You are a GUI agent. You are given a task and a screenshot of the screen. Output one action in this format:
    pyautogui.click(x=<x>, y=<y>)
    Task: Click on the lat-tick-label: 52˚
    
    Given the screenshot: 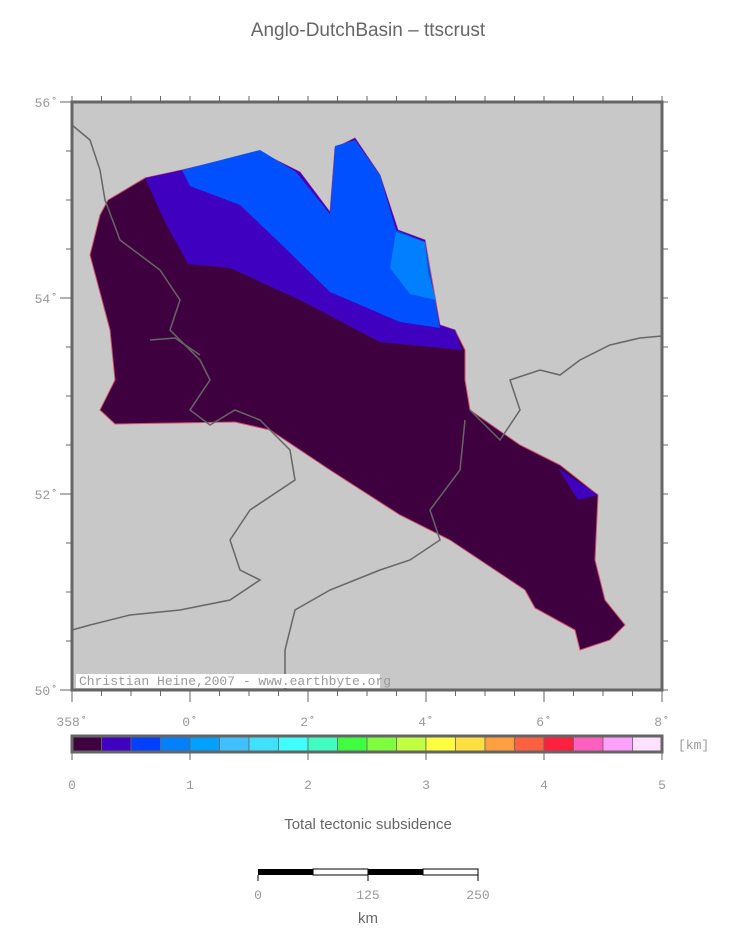 What is the action you would take?
    pyautogui.click(x=46, y=495)
    